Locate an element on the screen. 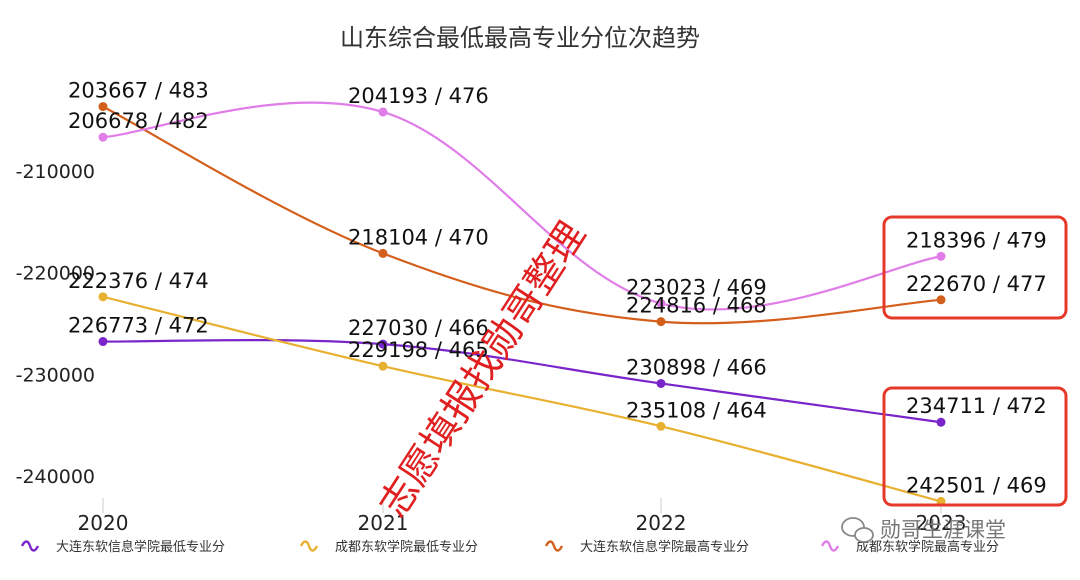 This screenshot has height=580, width=1080. legend-label: 大连东软信息学院最低专业分 is located at coordinates (140, 547).